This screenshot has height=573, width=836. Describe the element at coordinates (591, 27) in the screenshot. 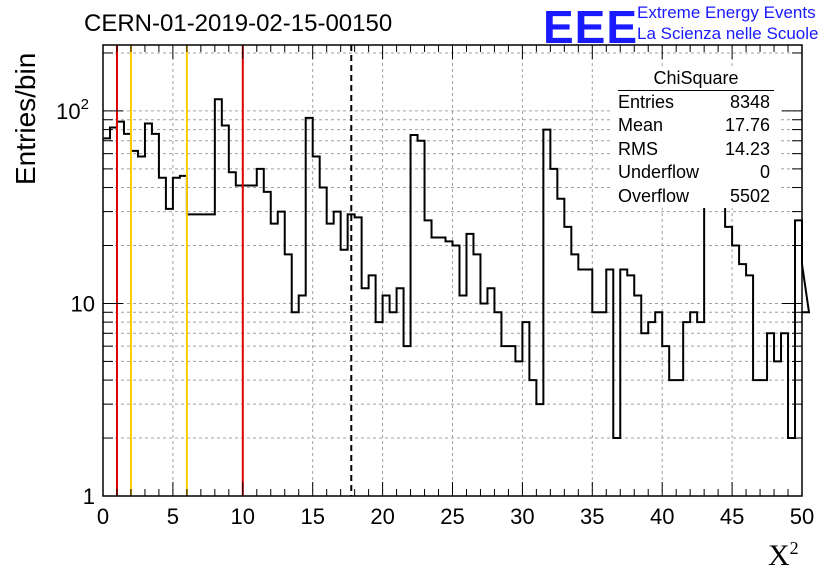

I see `eee-logo: EEE` at that location.